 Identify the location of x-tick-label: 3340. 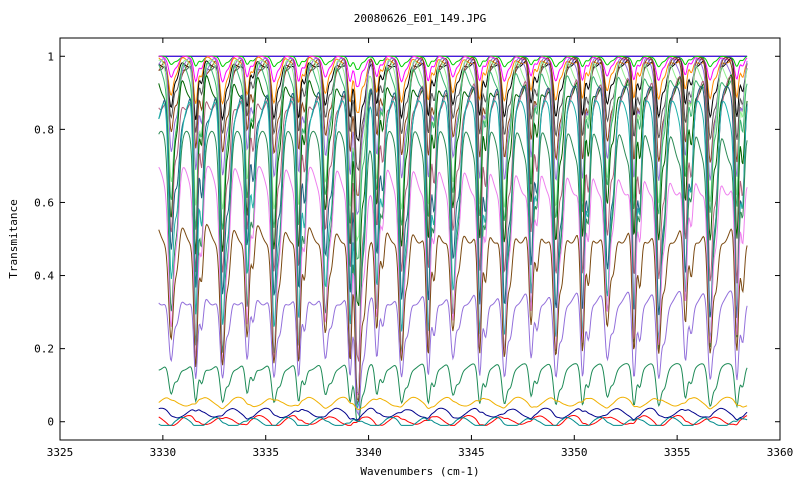
(368, 452).